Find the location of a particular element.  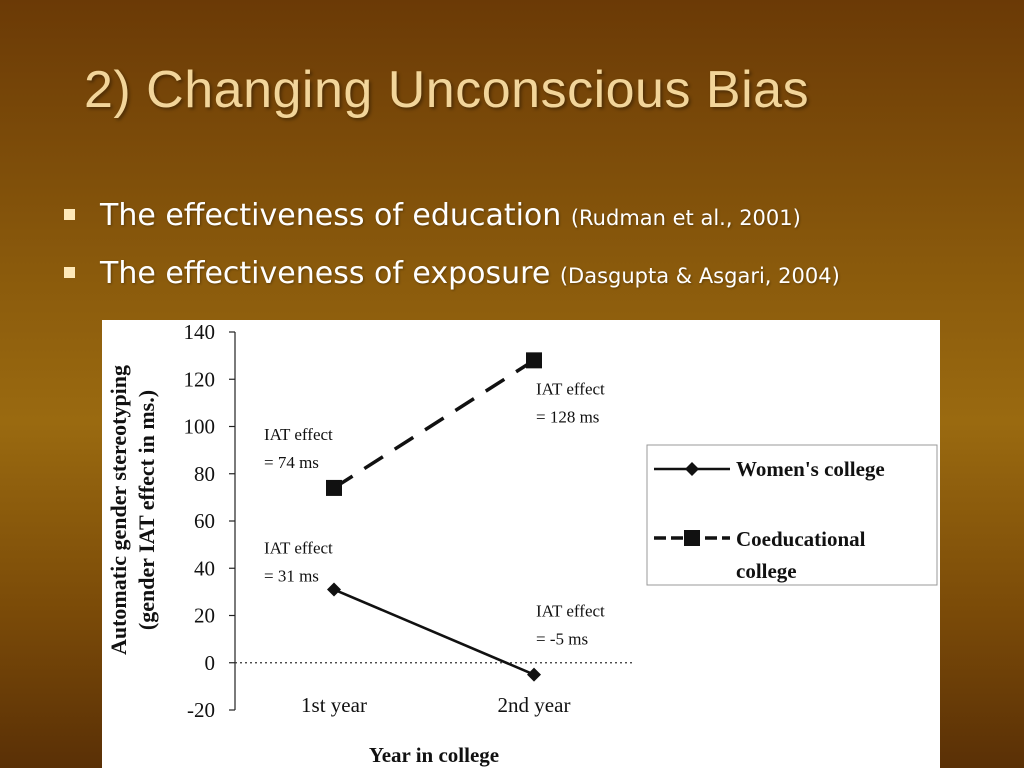

data-point-coed-2nd-year is located at coordinates (534, 360).